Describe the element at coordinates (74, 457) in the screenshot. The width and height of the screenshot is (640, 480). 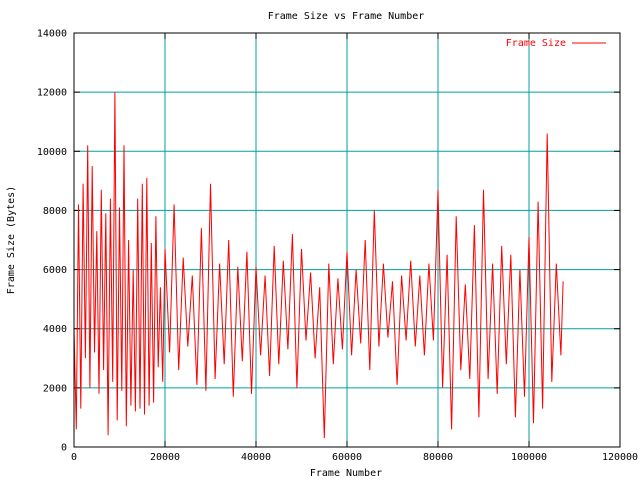
I see `x-tick-label: 0` at that location.